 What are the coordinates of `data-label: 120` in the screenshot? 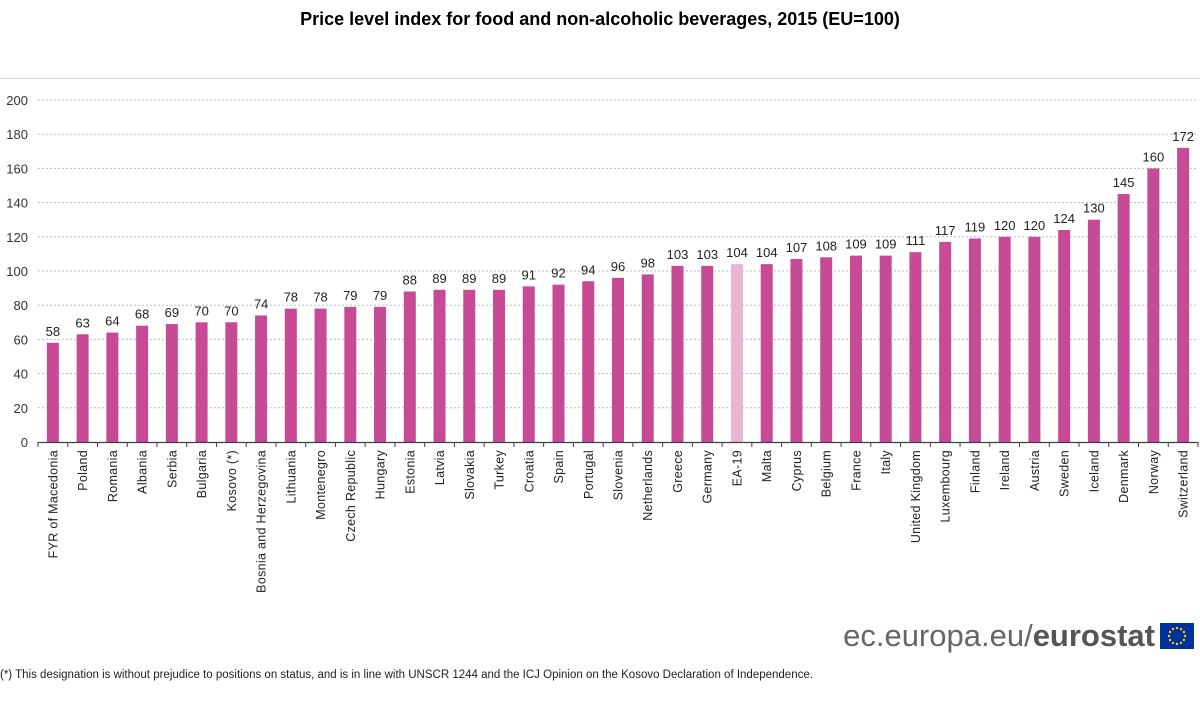 It's located at (1005, 225).